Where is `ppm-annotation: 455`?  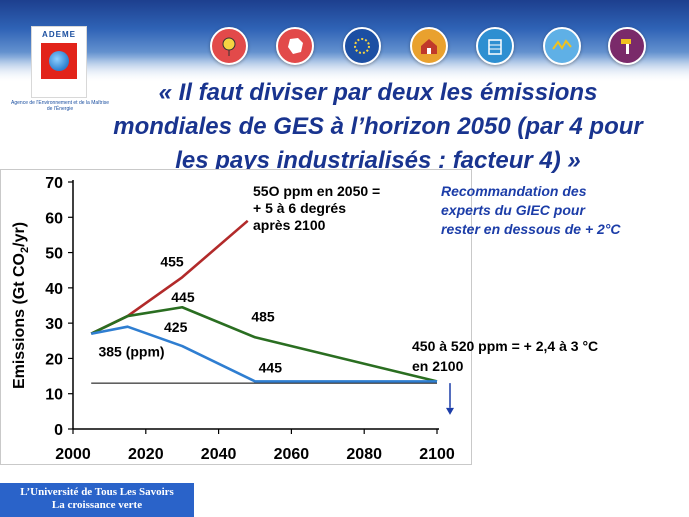
ppm-annotation: 455 is located at coordinates (172, 262).